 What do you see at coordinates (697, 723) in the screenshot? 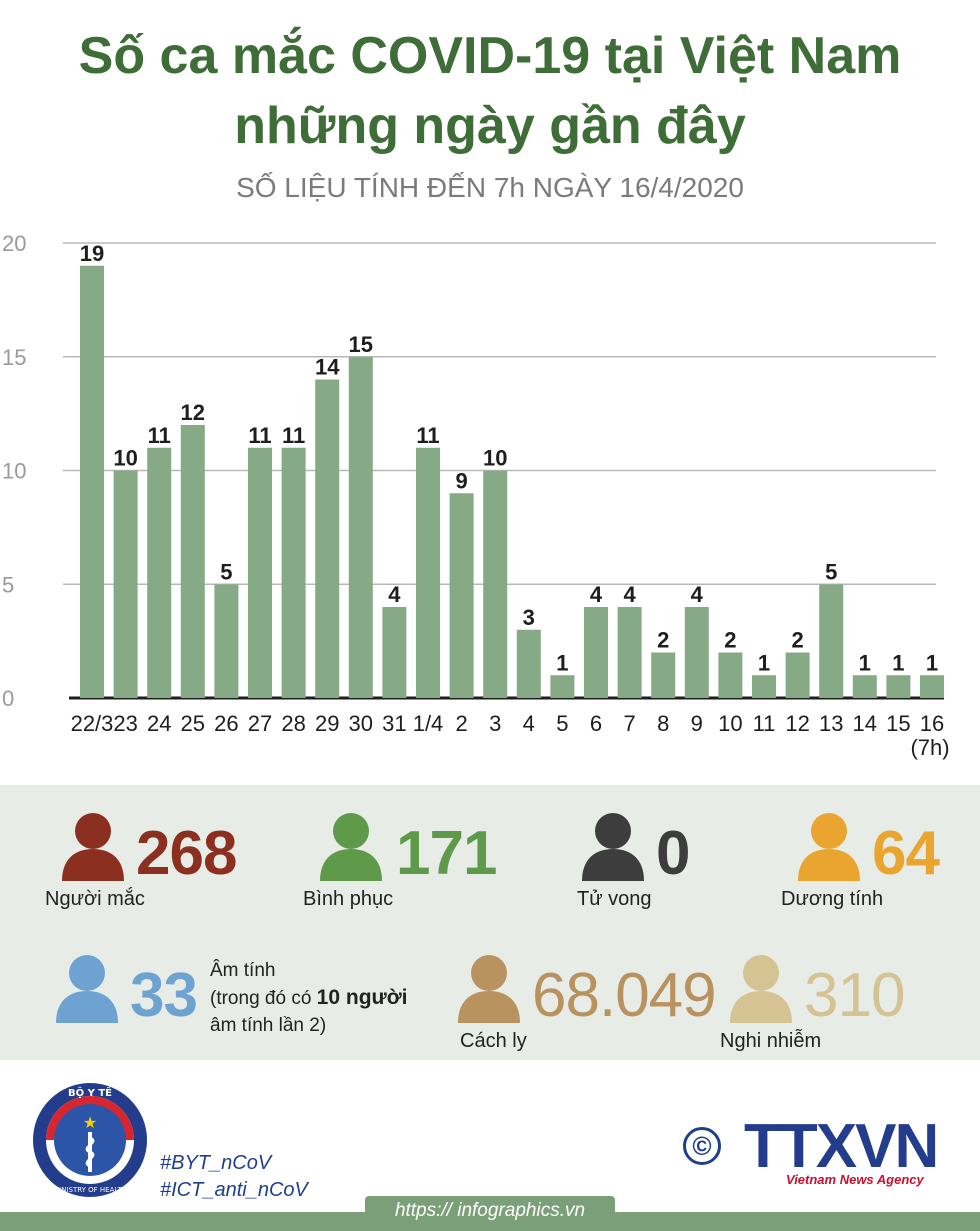
I see `x-tick-label: 9` at bounding box center [697, 723].